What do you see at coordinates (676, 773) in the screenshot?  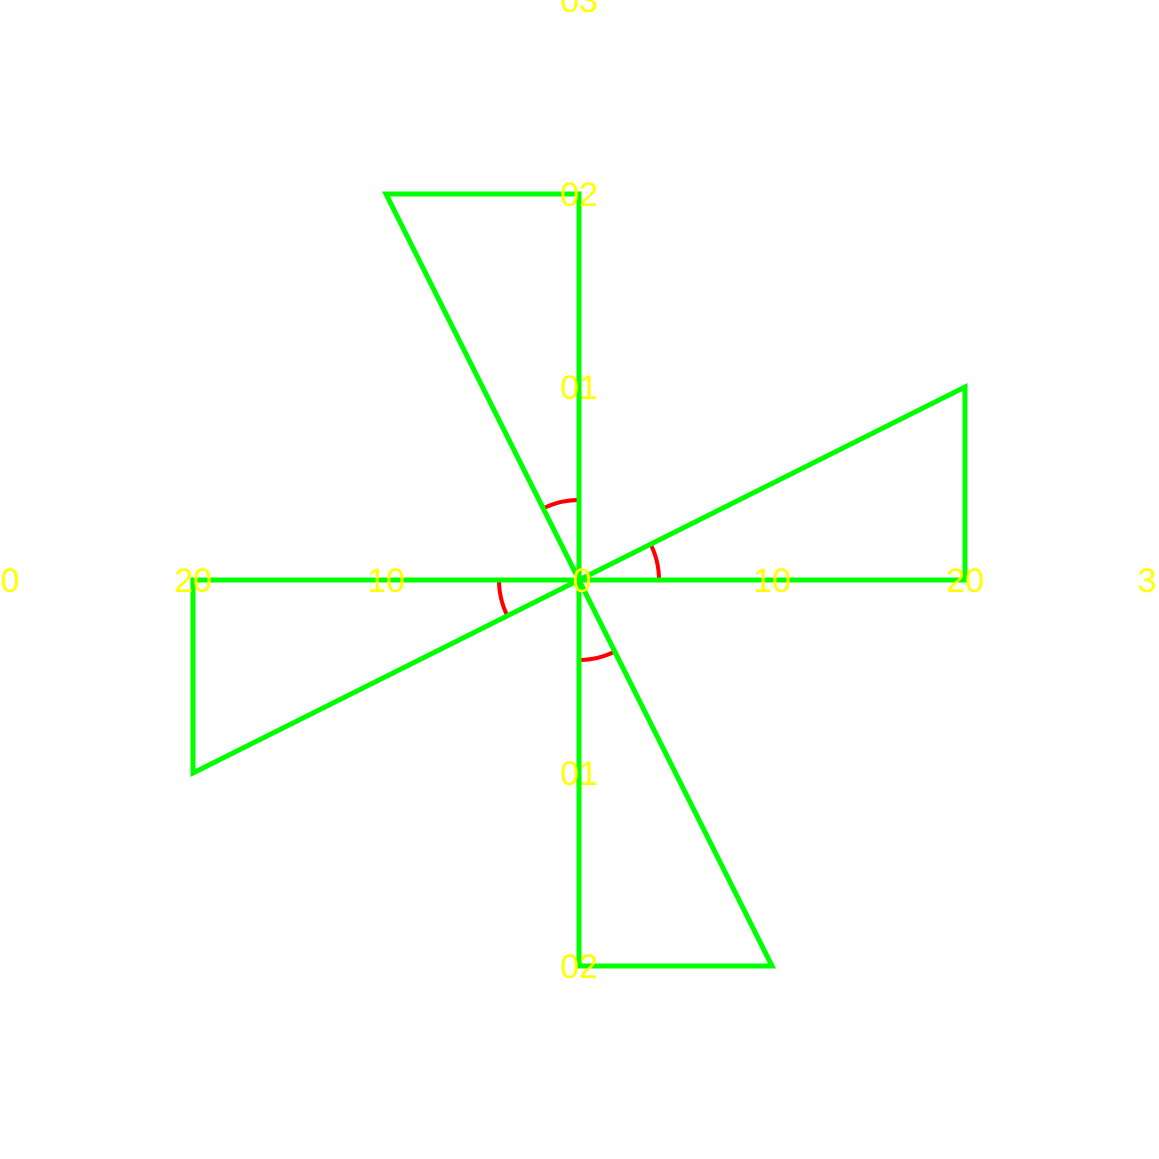 I see `triangle-lower` at bounding box center [676, 773].